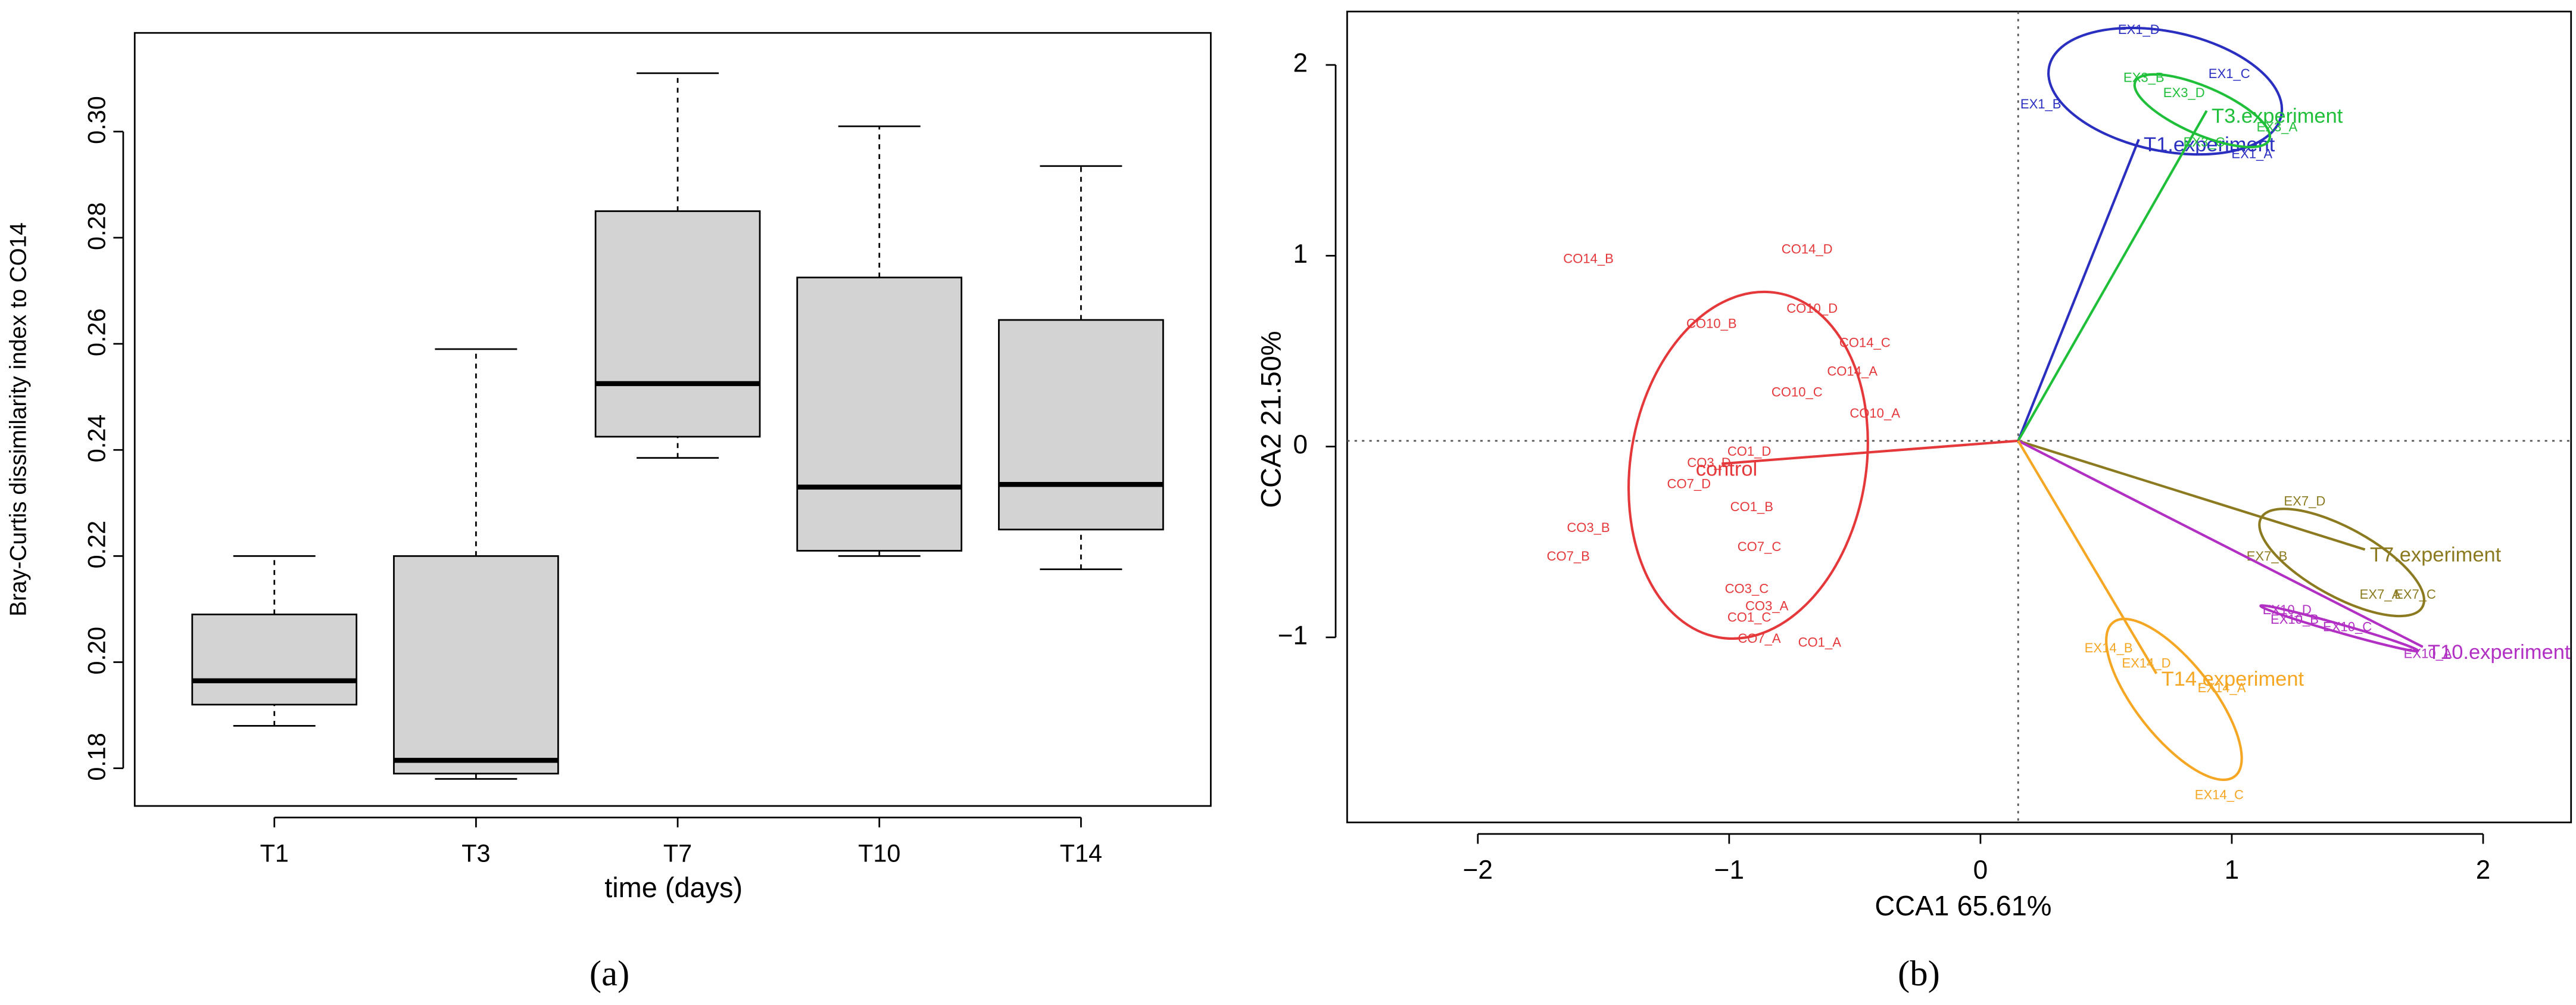 This screenshot has height=1005, width=2576. What do you see at coordinates (1820, 641) in the screenshot?
I see `sample-label: CO1_A` at bounding box center [1820, 641].